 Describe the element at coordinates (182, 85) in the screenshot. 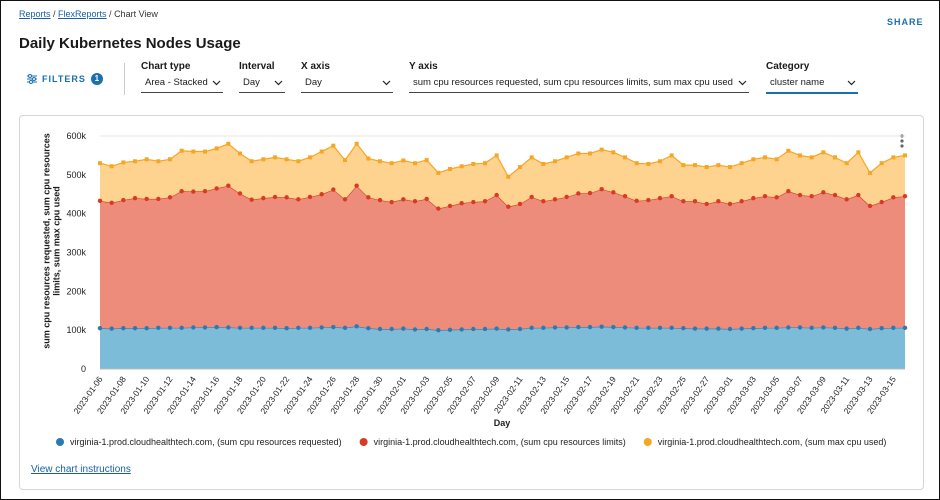

I see `dropdown: Area - Stacked` at that location.